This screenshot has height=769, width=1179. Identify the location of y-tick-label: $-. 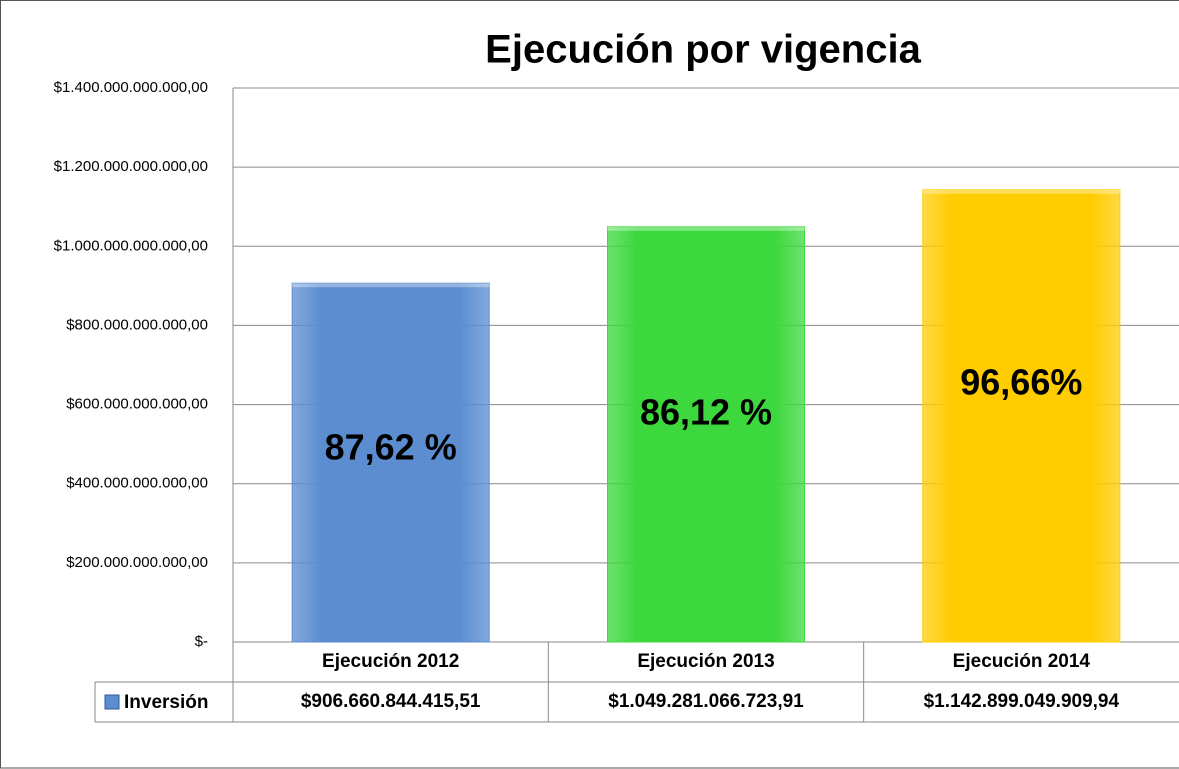
(201, 641).